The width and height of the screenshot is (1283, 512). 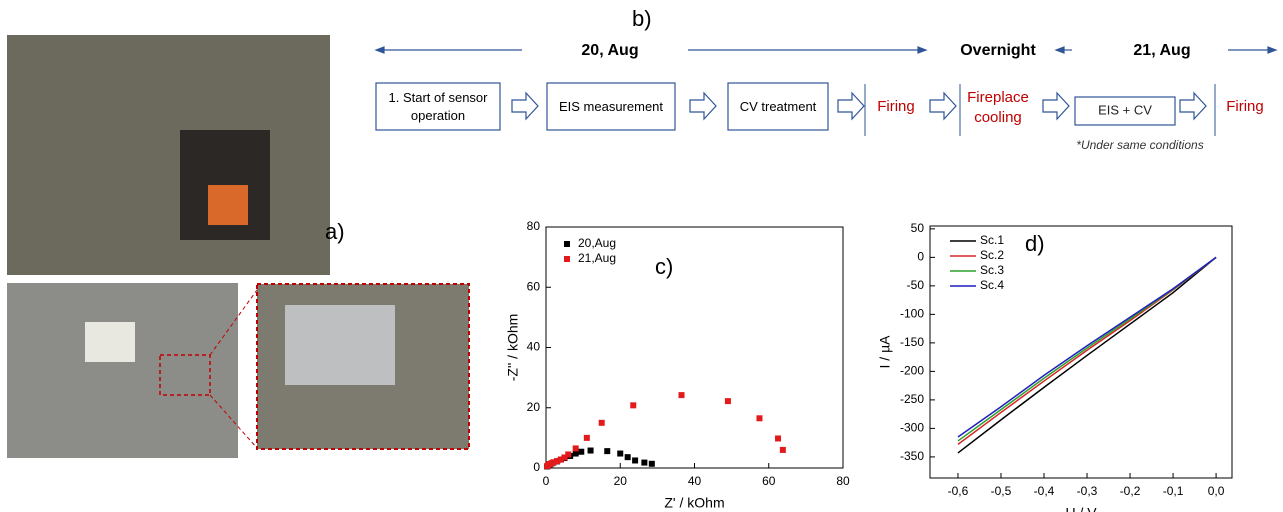 I want to click on x-tick-label: 40, so click(x=695, y=481).